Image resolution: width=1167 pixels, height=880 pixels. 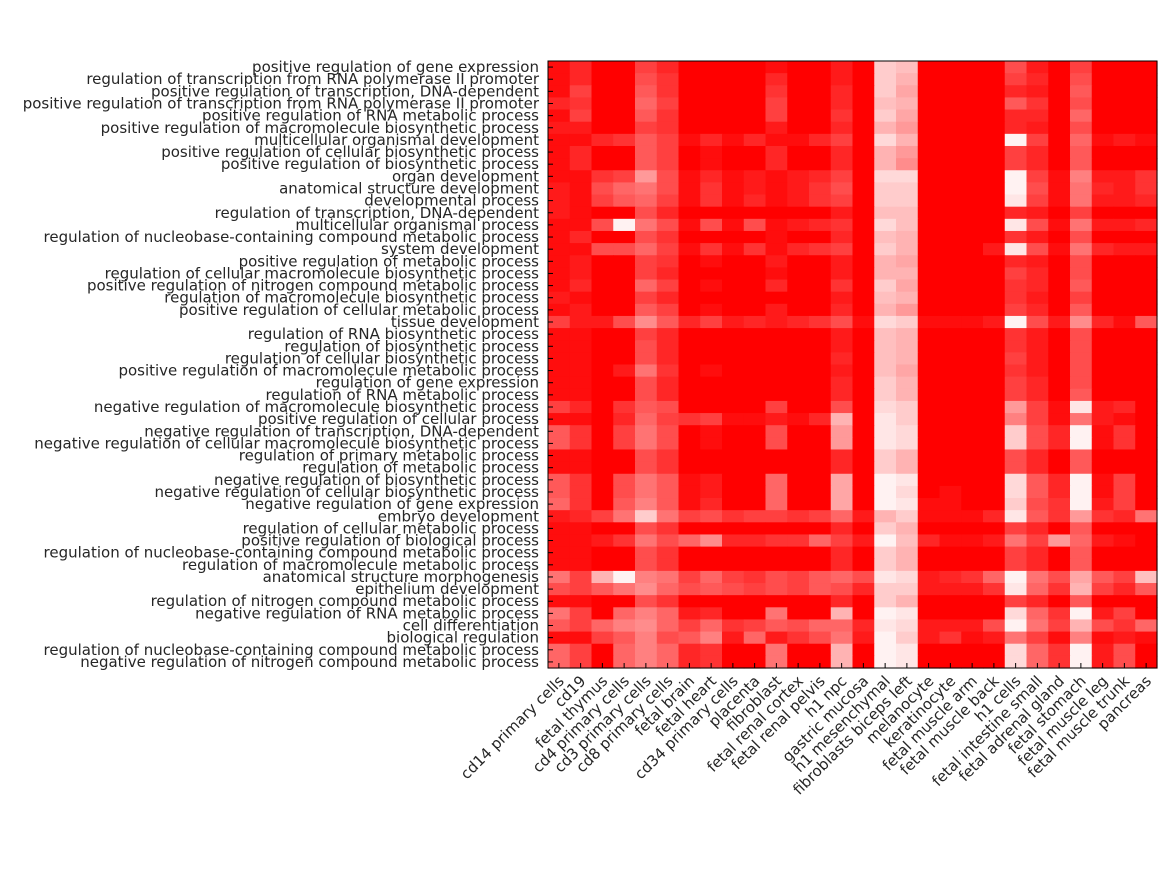 I want to click on row-label: system development, so click(x=460, y=249).